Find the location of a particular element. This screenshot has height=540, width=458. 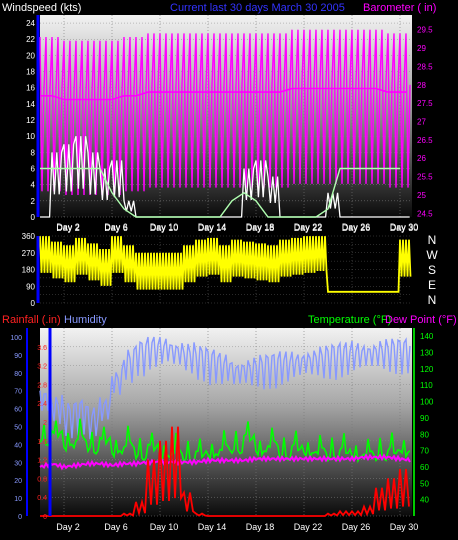

rainfall-tick-label: 1.2 is located at coordinates (42, 461).